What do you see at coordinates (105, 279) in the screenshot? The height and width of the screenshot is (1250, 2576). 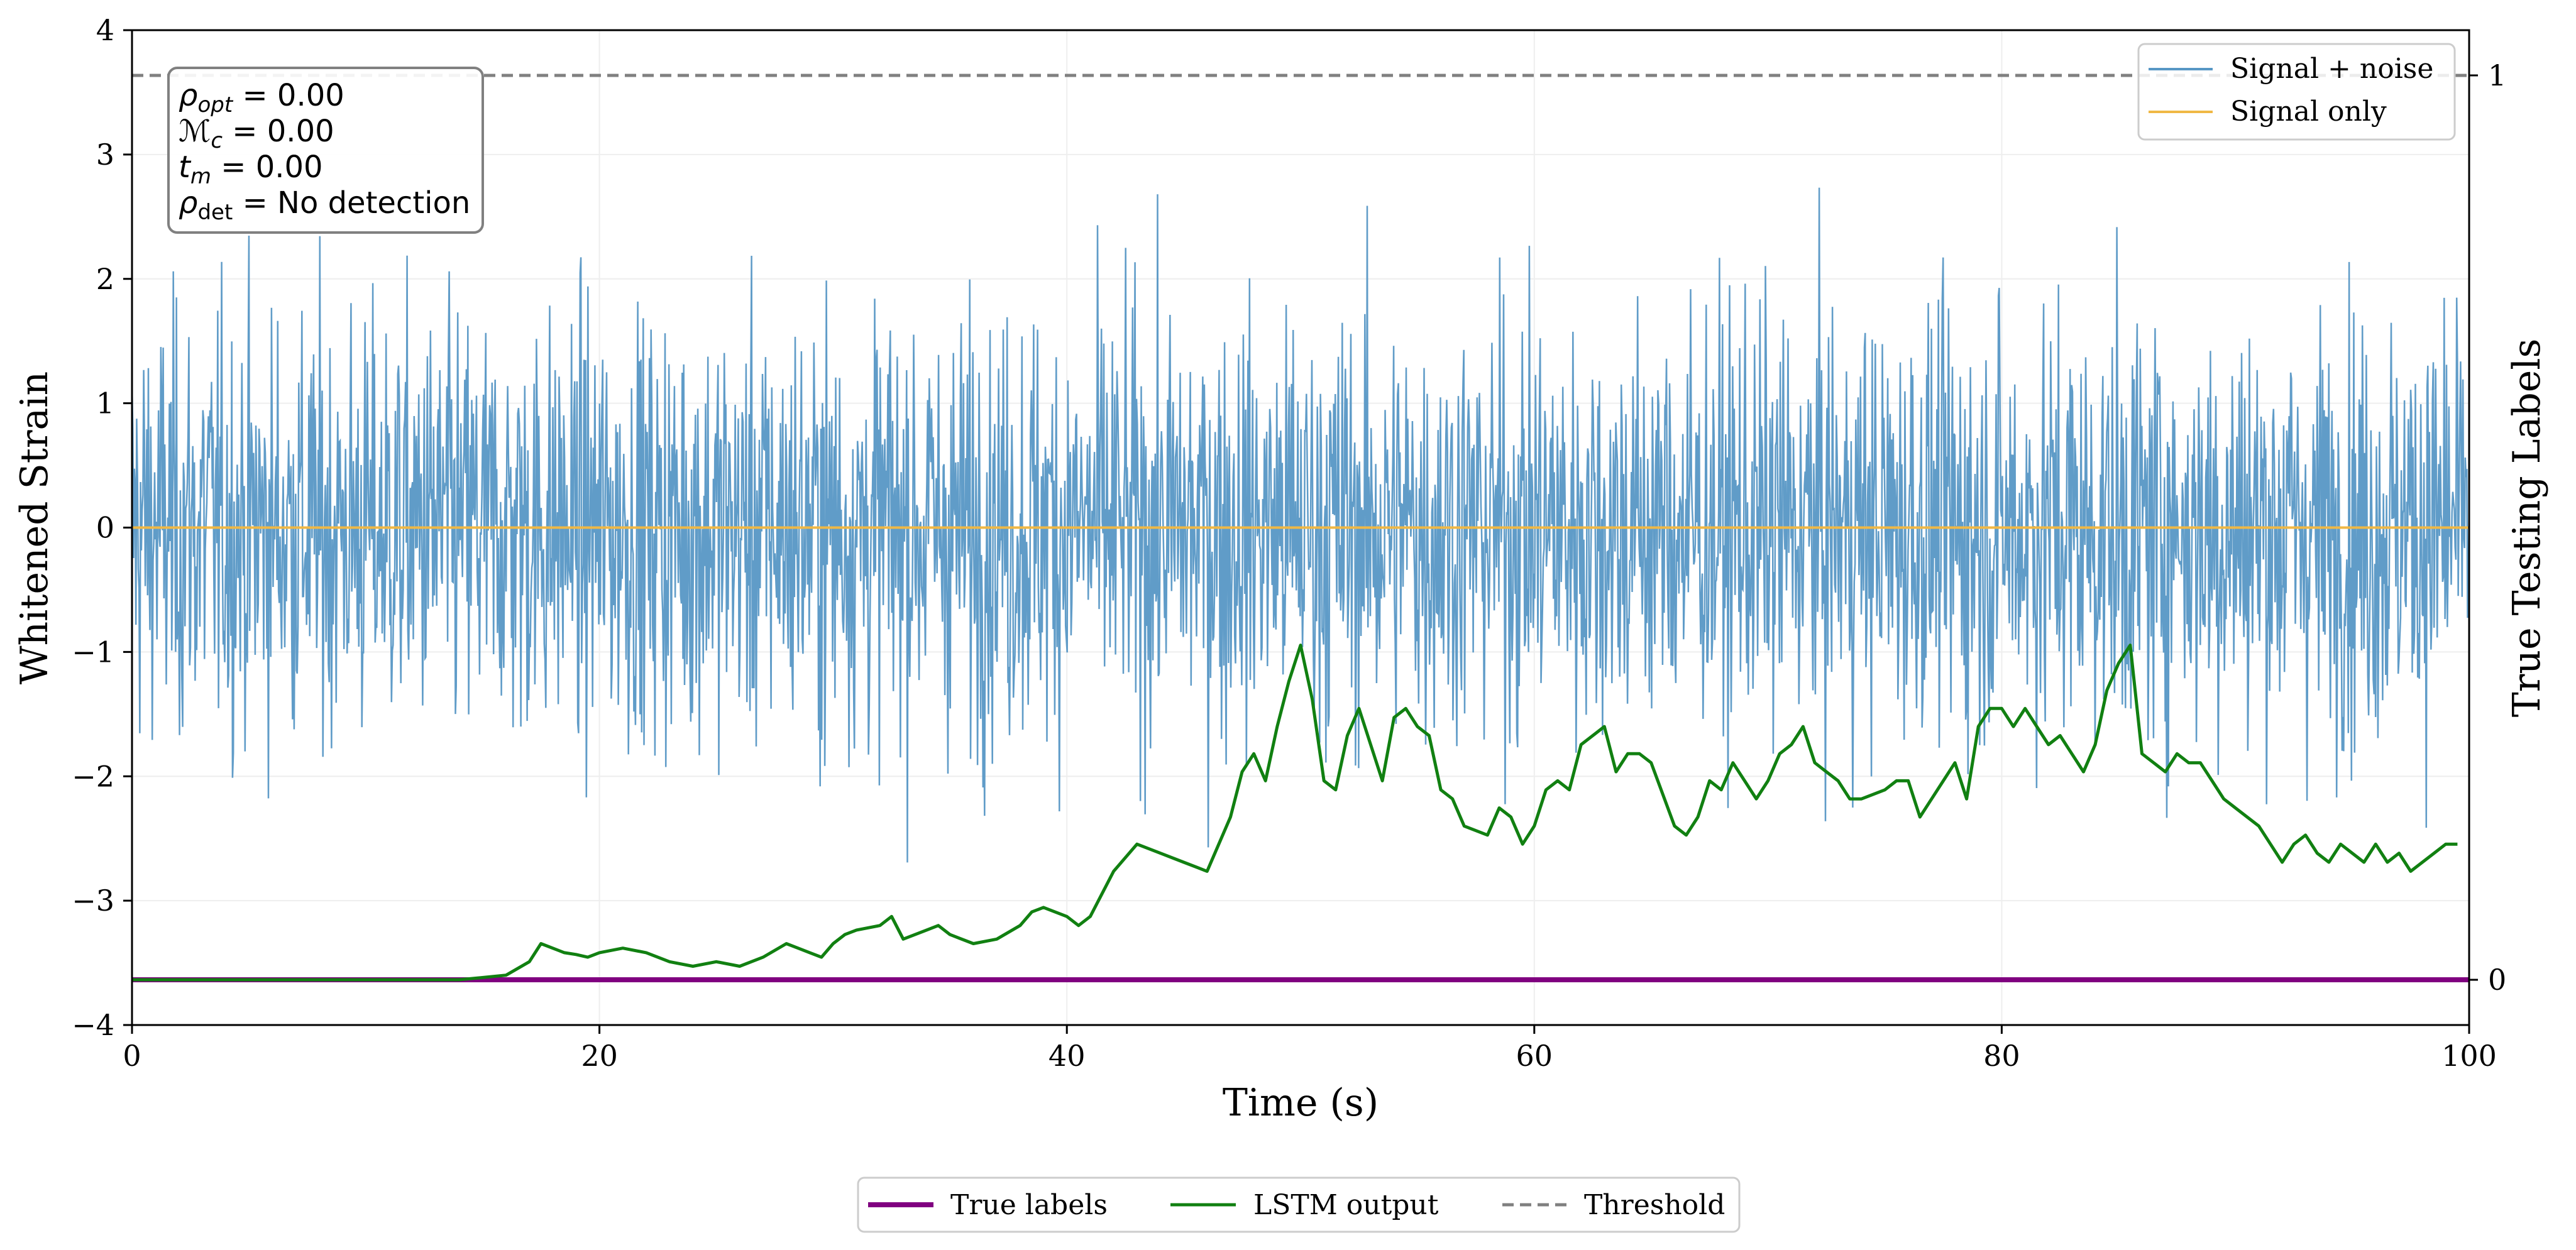 I see `y-tick-label-6: 2` at bounding box center [105, 279].